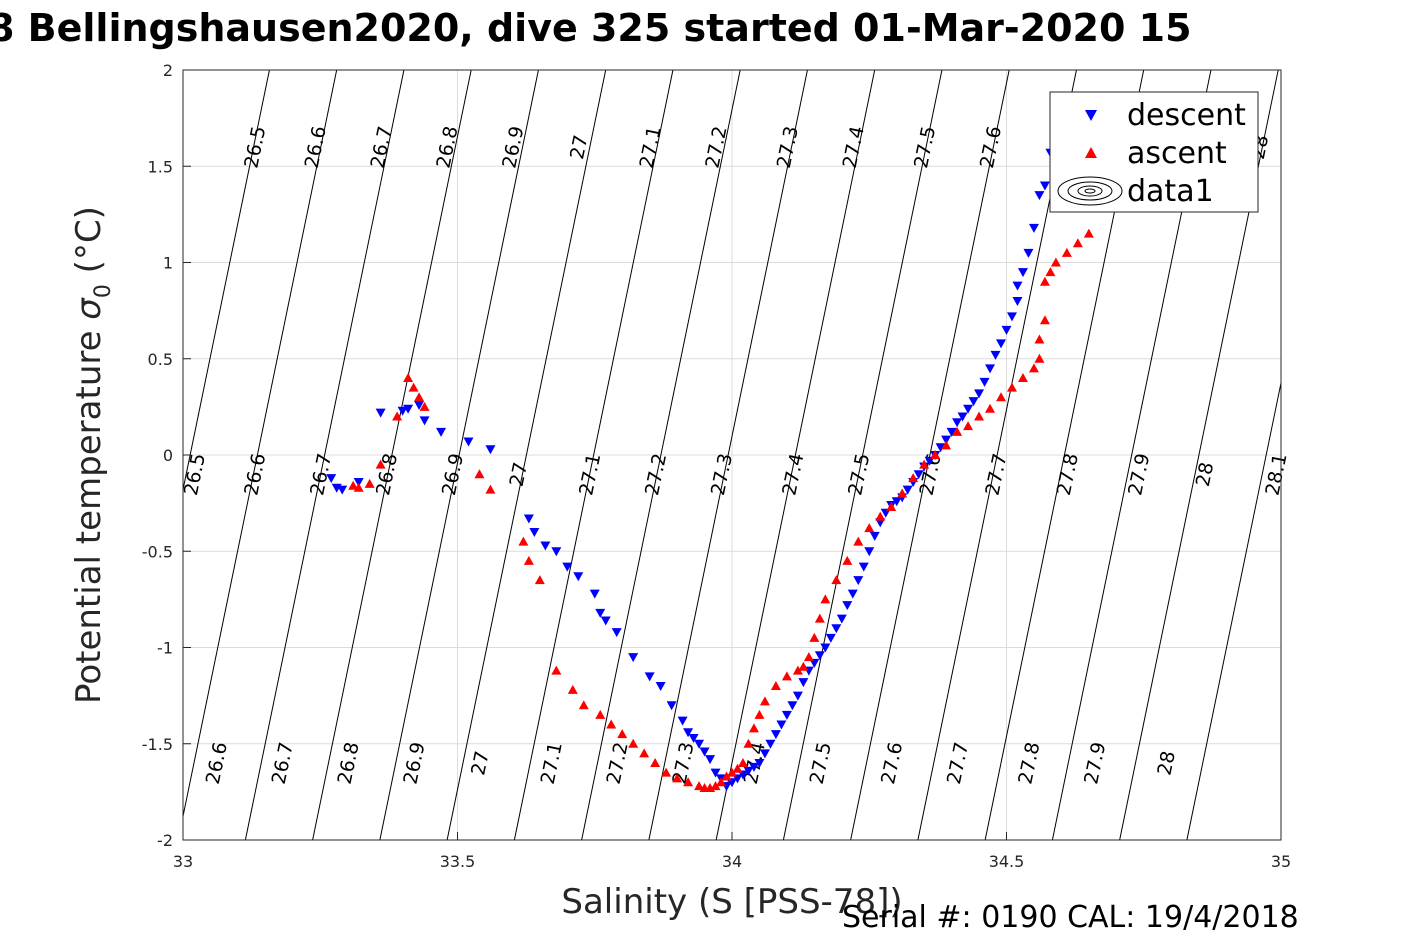 The image size is (1417, 945). What do you see at coordinates (731, 902) in the screenshot?
I see `x-axis-label: Salinity (S [PSS-78])` at bounding box center [731, 902].